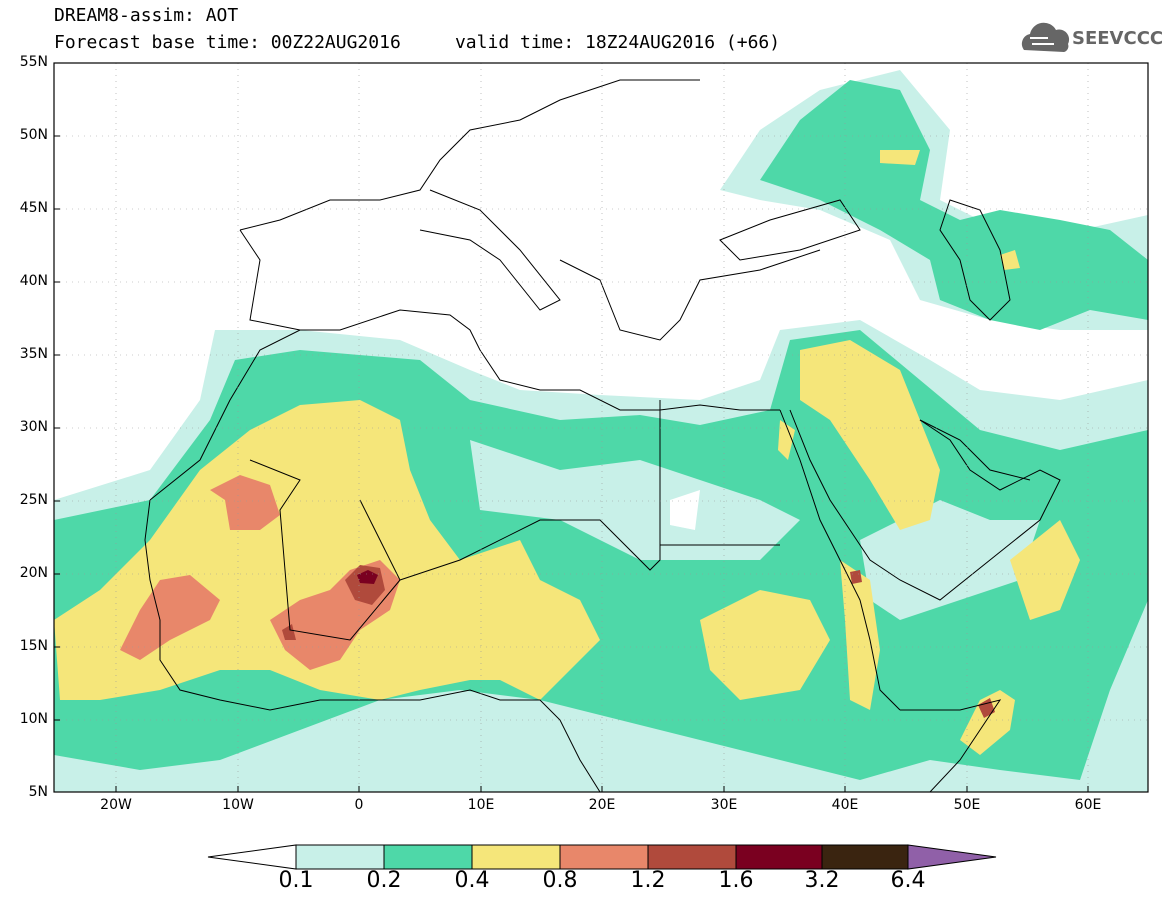 The height and width of the screenshot is (905, 1165). Describe the element at coordinates (724, 805) in the screenshot. I see `lon-label: 30E` at that location.